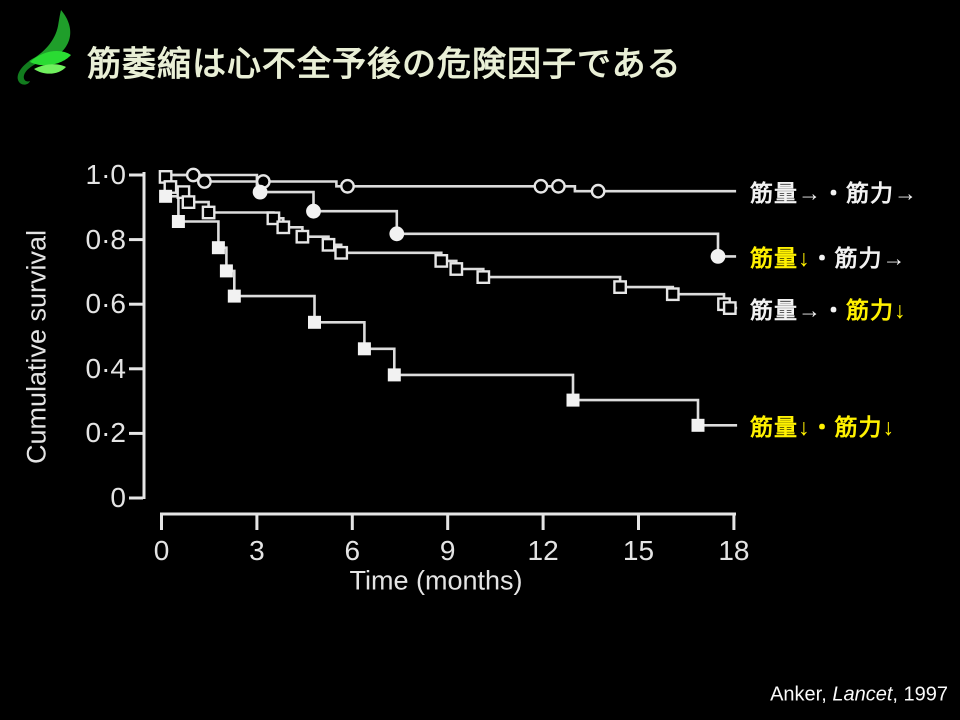  I want to click on logo-bottom-leaf, so click(50, 69).